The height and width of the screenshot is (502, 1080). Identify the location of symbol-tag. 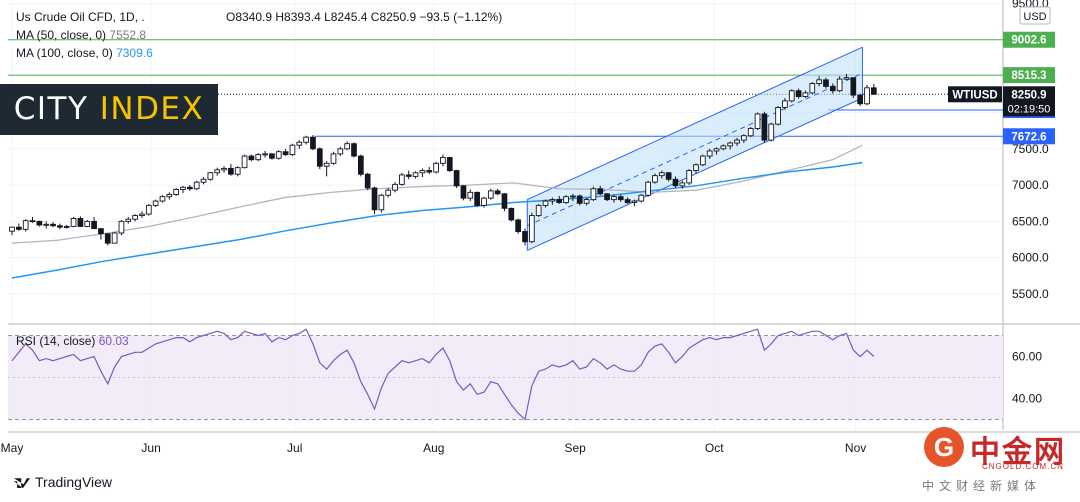
(975, 94).